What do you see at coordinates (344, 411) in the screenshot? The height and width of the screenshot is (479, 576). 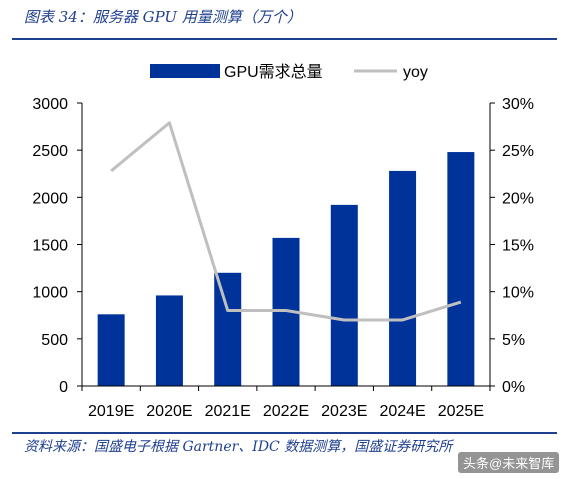 I see `x-tick-label: 2023E` at bounding box center [344, 411].